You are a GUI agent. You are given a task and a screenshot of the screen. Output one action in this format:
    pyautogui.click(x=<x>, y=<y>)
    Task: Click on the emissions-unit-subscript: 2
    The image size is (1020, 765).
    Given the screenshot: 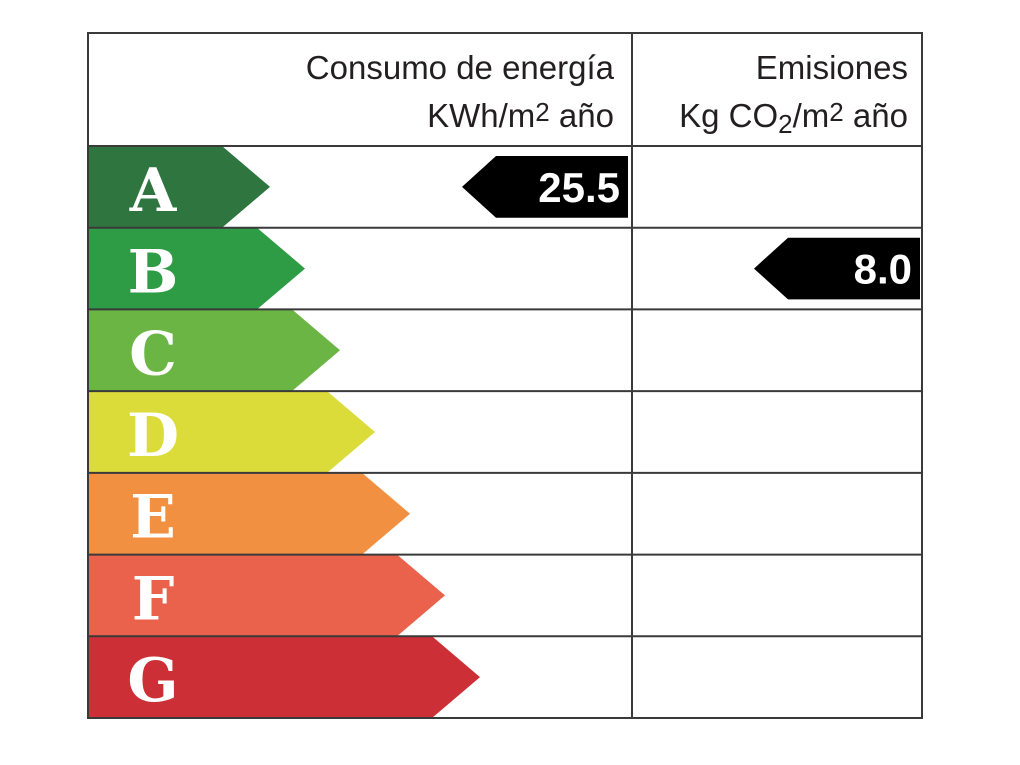 What is the action you would take?
    pyautogui.click(x=785, y=124)
    